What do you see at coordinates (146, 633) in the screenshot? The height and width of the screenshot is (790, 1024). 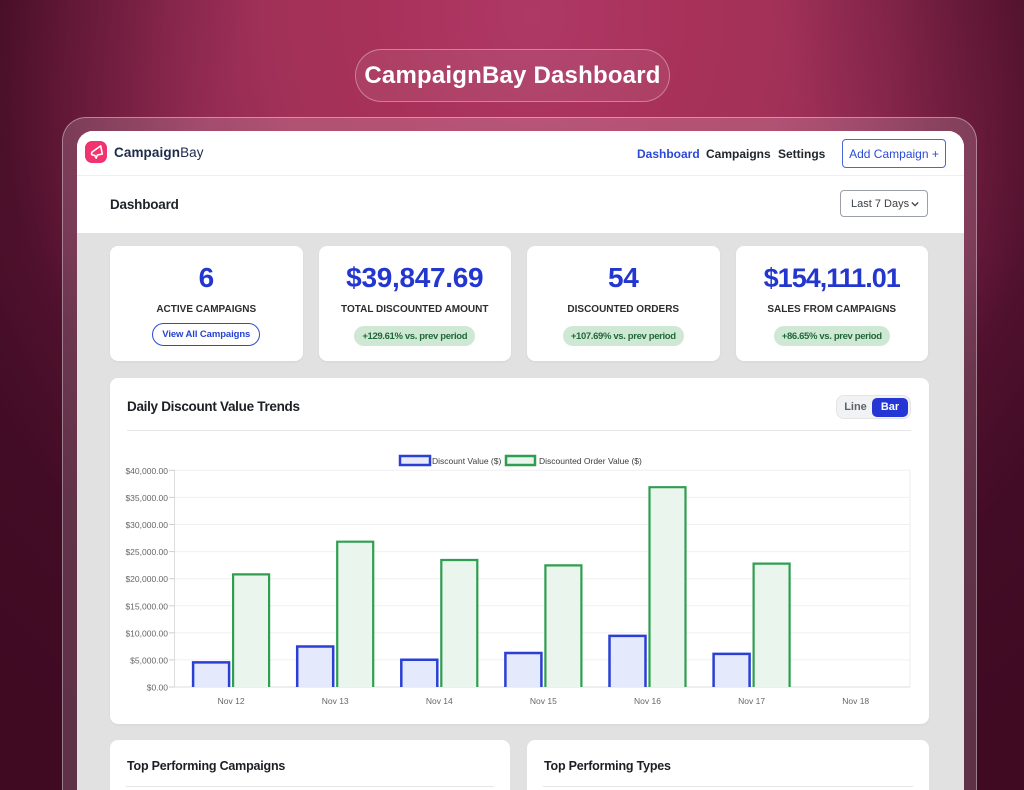 I see `svg-text: $10,000.00` at bounding box center [146, 633].